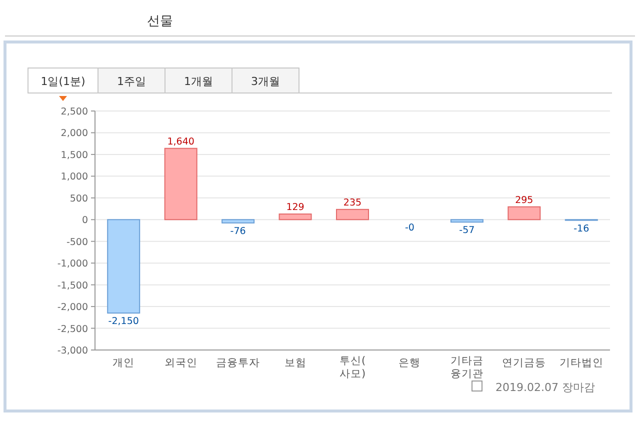 This screenshot has width=640, height=421. I want to click on data-label: -16, so click(582, 228).